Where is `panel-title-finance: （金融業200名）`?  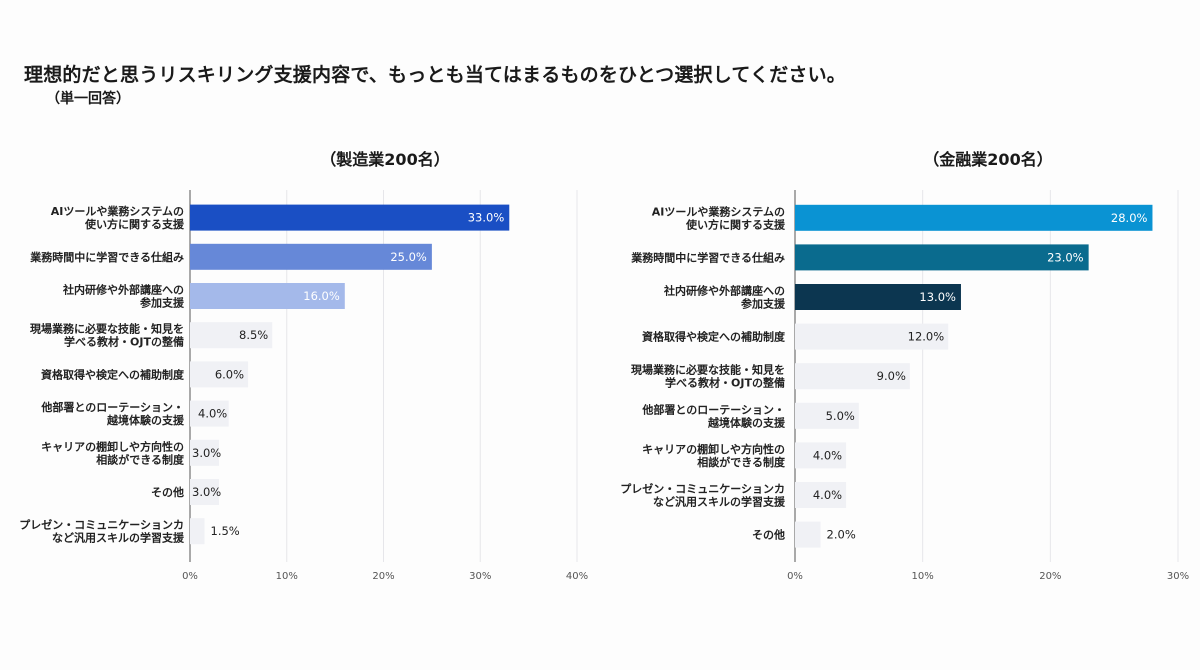 panel-title-finance: （金融業200名） is located at coordinates (988, 159).